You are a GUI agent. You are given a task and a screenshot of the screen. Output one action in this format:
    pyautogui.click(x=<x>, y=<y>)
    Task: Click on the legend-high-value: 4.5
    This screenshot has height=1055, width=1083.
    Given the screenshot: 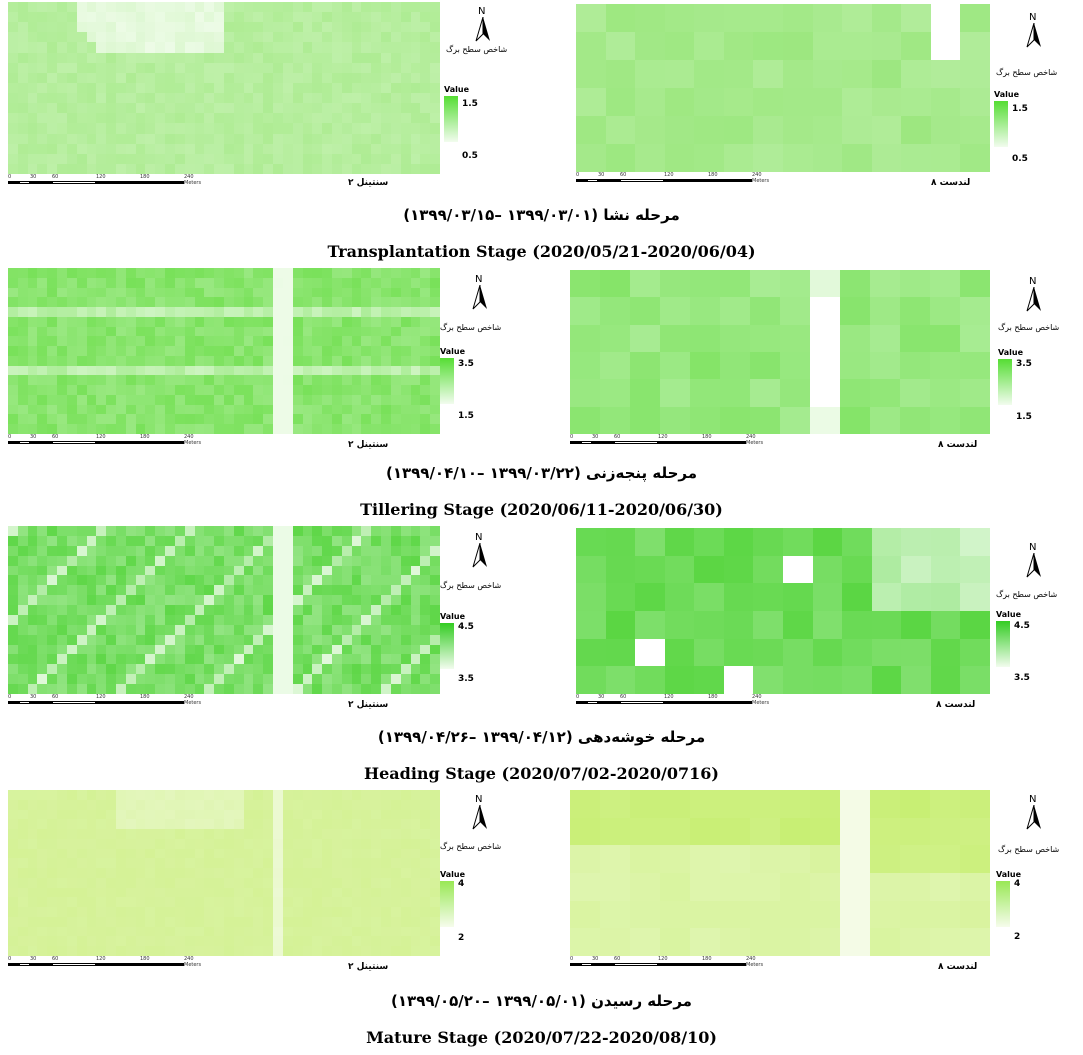 What is the action you would take?
    pyautogui.click(x=1022, y=626)
    